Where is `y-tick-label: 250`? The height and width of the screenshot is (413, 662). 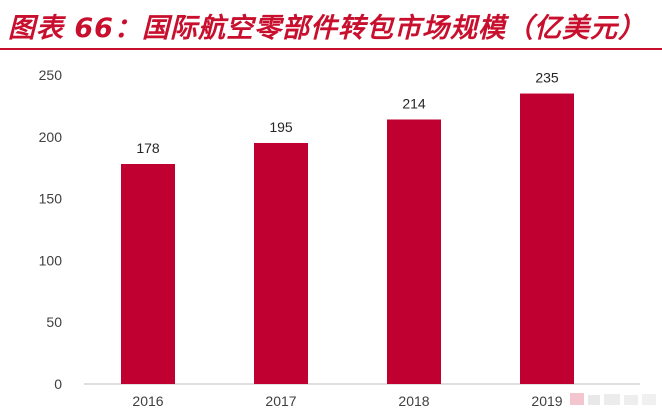 y-tick-label: 250 is located at coordinates (51, 75).